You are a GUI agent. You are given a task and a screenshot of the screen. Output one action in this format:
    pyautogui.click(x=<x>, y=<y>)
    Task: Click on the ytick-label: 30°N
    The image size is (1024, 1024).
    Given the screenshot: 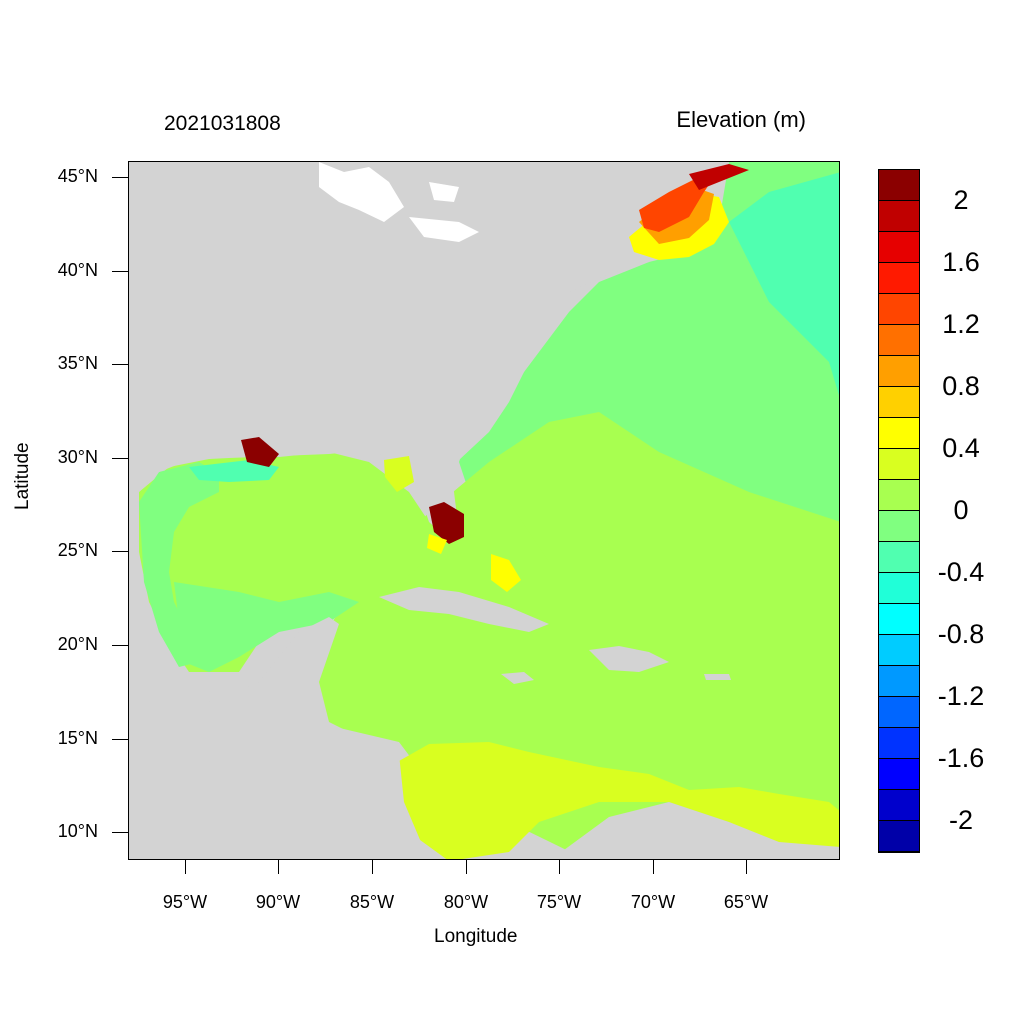 What is the action you would take?
    pyautogui.click(x=77, y=457)
    